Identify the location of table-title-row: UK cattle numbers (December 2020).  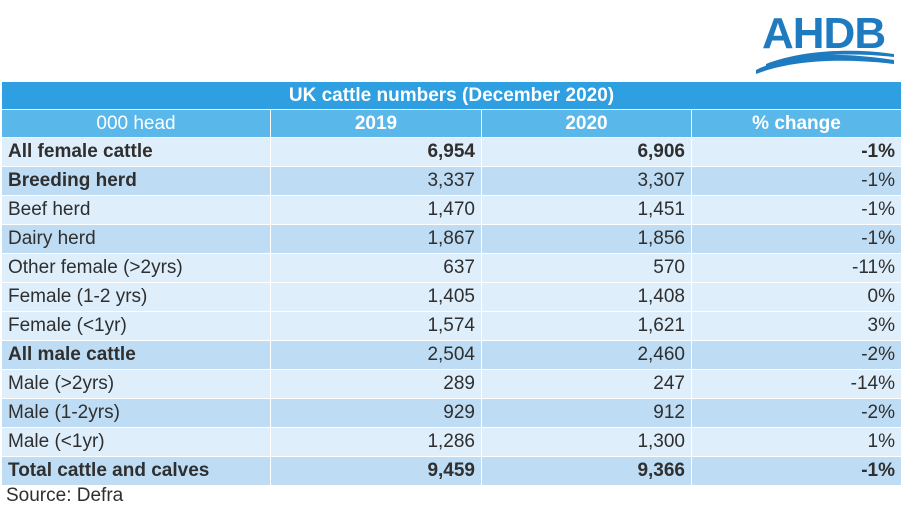
(451, 95).